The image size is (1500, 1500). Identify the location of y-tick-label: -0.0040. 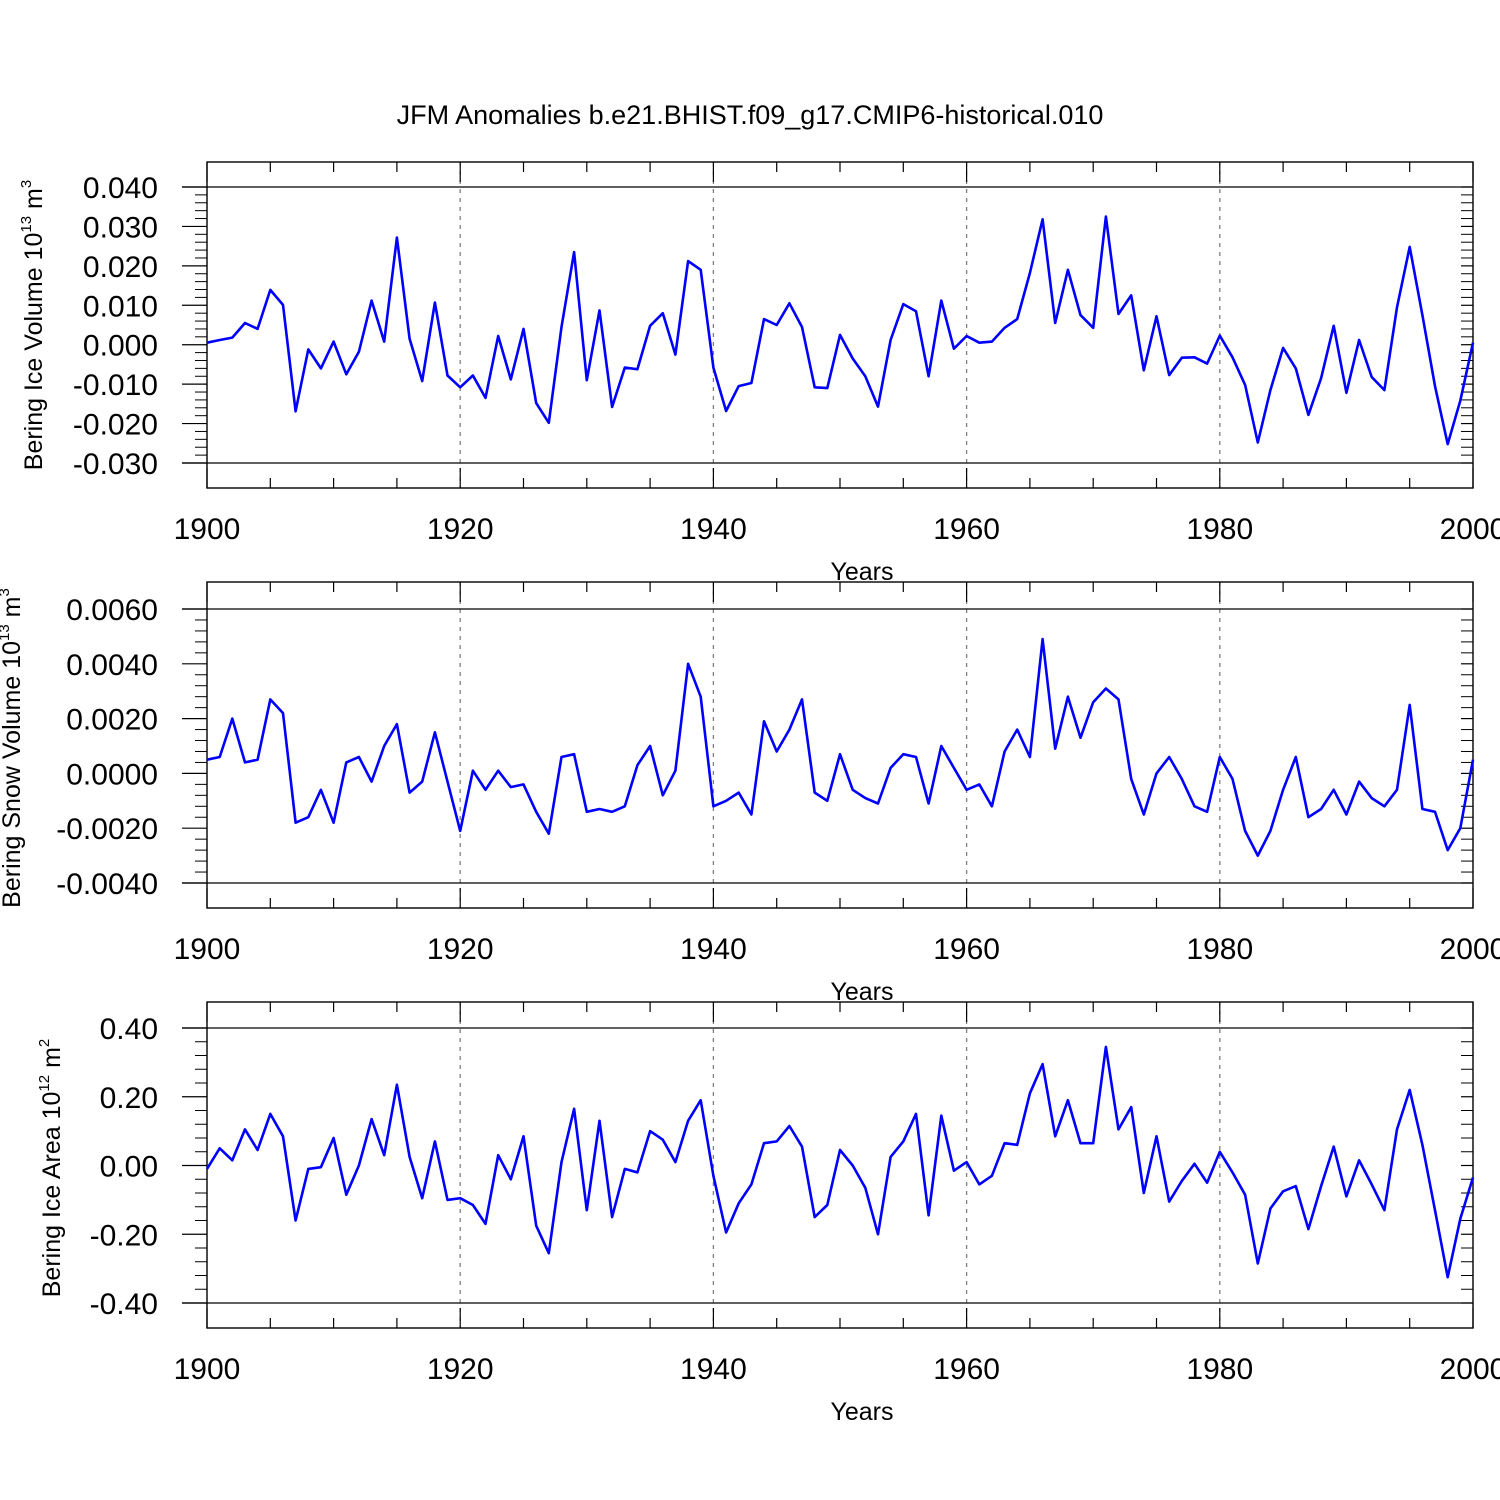
(107, 884).